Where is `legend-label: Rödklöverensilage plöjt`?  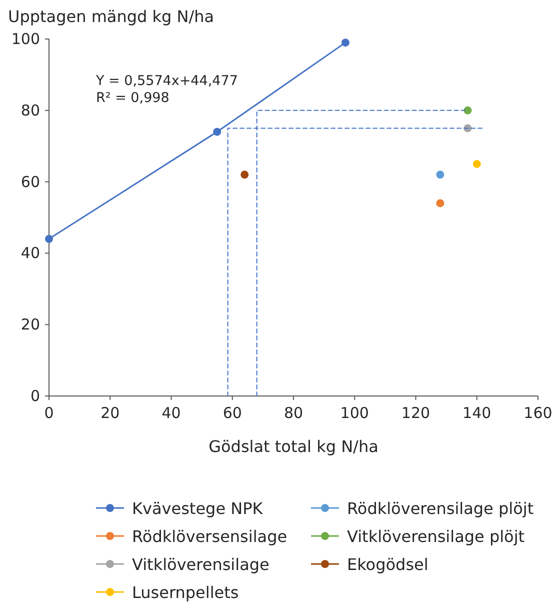 legend-label: Rödklöverensilage plöjt is located at coordinates (440, 508).